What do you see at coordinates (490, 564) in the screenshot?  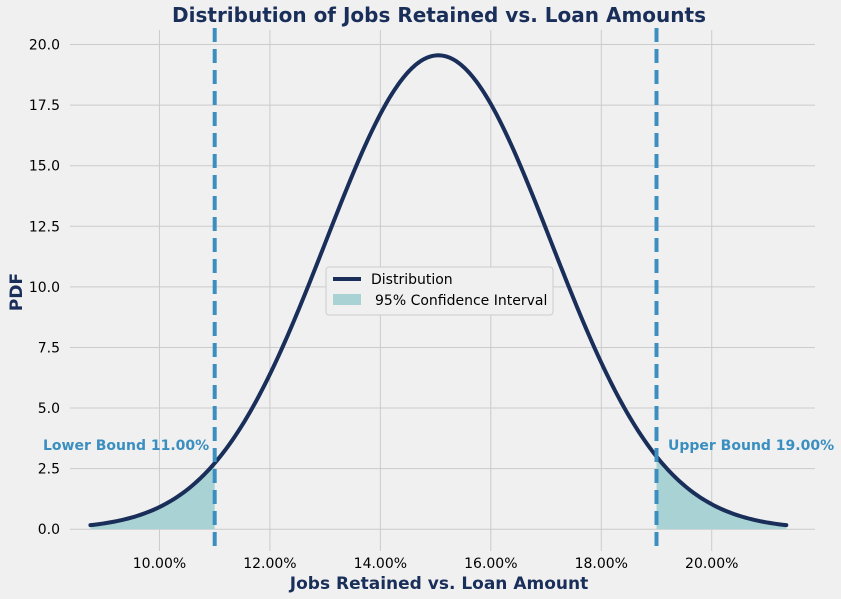 I see `x-tick-label: 16.00%` at bounding box center [490, 564].